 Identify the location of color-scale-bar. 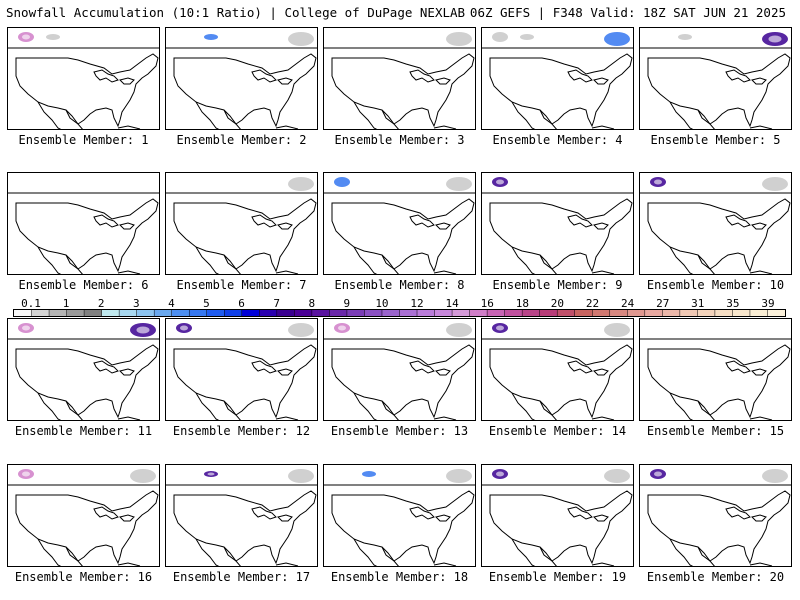
(399, 313).